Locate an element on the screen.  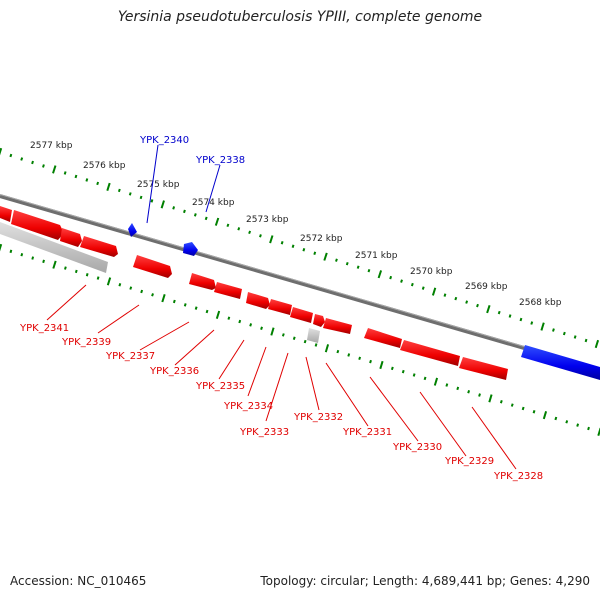
accession-label: Accession: NC_010465 is located at coordinates (78, 581).